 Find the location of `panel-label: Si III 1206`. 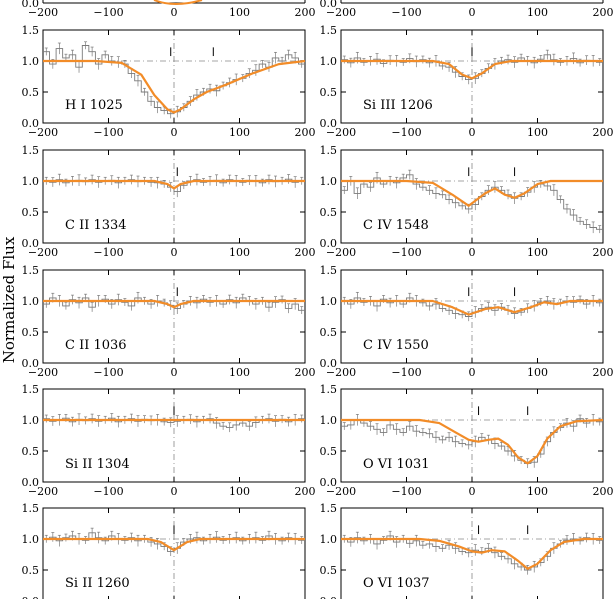

panel-label: Si III 1206 is located at coordinates (398, 105).